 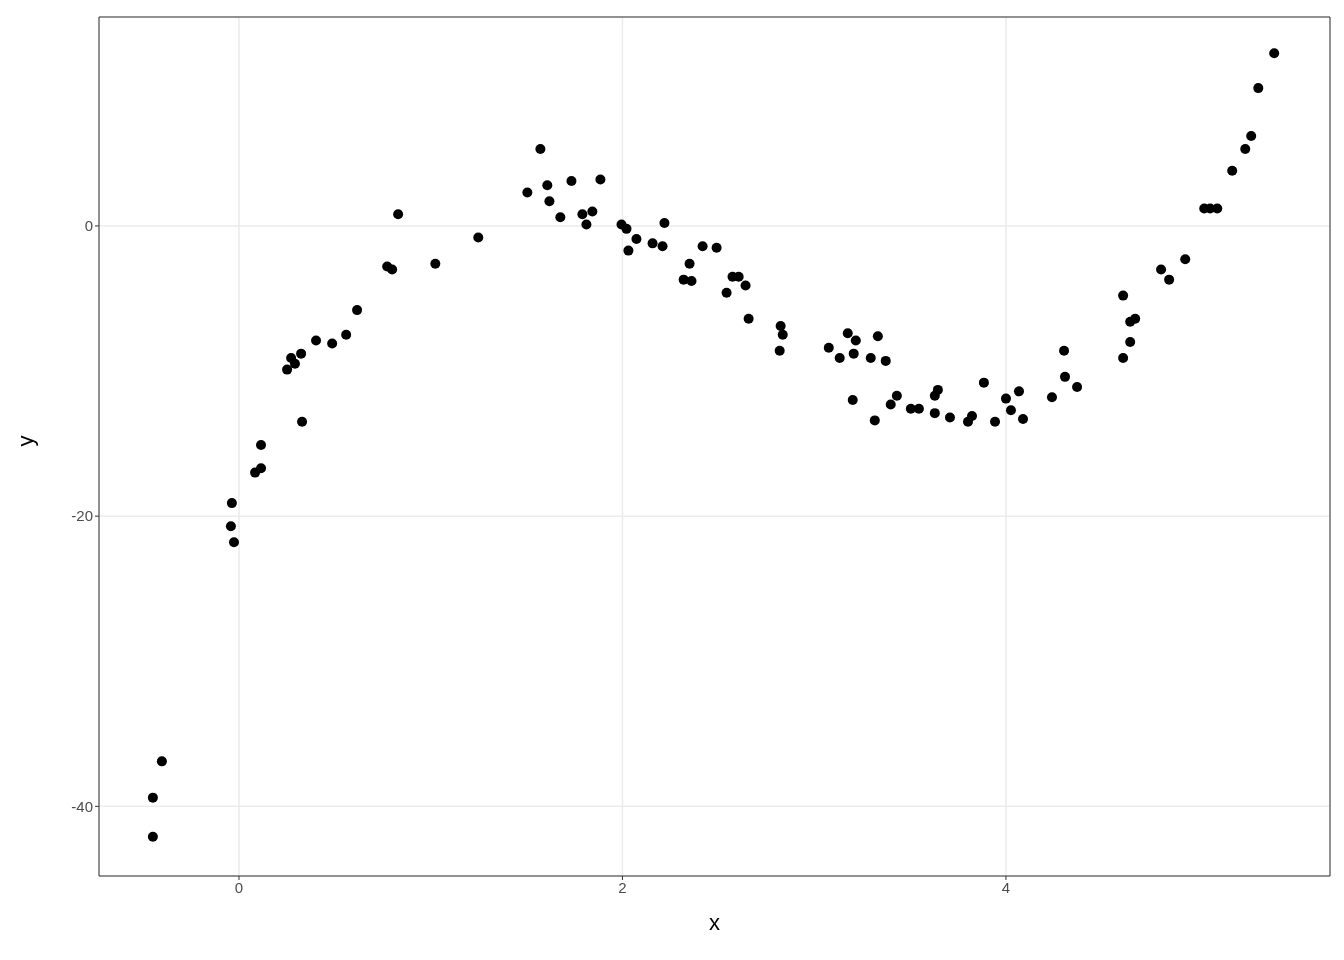 I want to click on x-tick-label: 2, so click(x=622, y=887).